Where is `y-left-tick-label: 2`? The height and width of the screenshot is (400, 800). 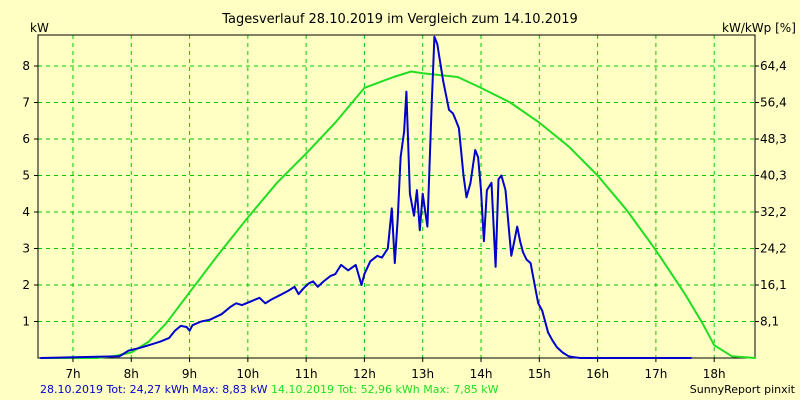
y-left-tick-label: 2 is located at coordinates (26, 285).